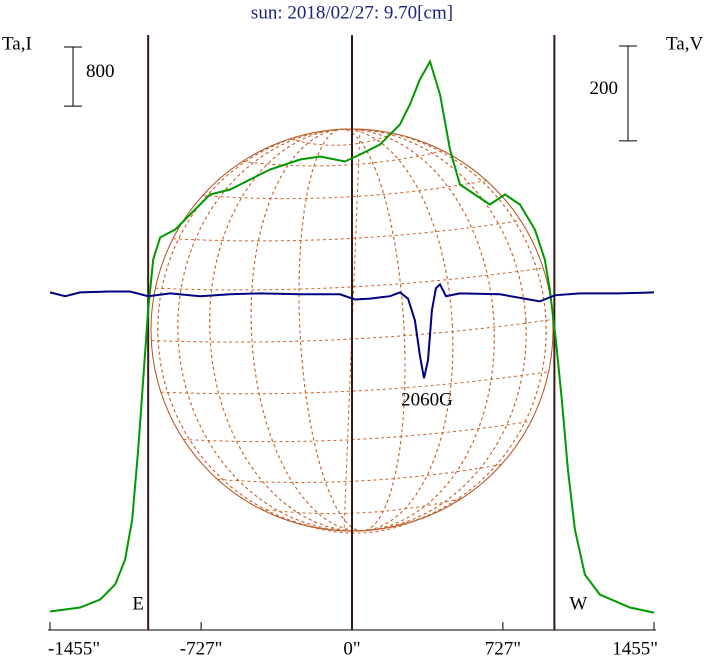 The image size is (708, 662). What do you see at coordinates (138, 603) in the screenshot?
I see `limb-label: E` at bounding box center [138, 603].